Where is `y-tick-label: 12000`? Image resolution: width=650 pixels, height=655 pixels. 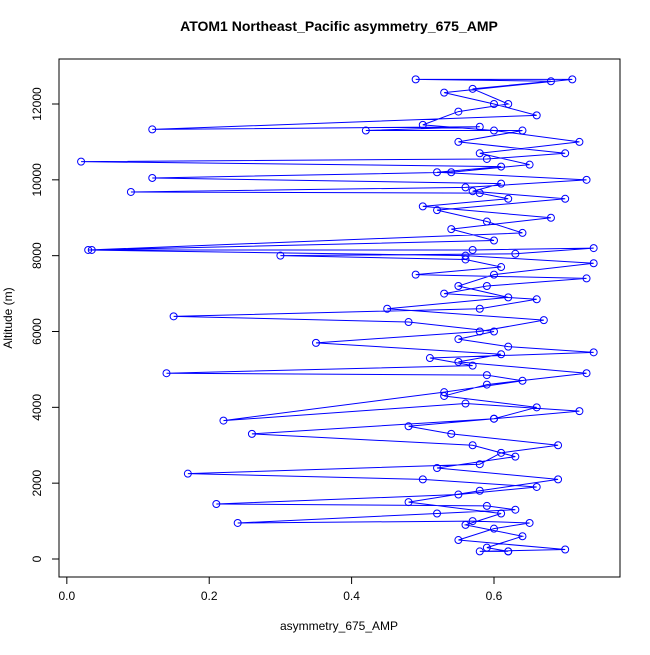
y-tick-label: 12000 is located at coordinates (37, 104).